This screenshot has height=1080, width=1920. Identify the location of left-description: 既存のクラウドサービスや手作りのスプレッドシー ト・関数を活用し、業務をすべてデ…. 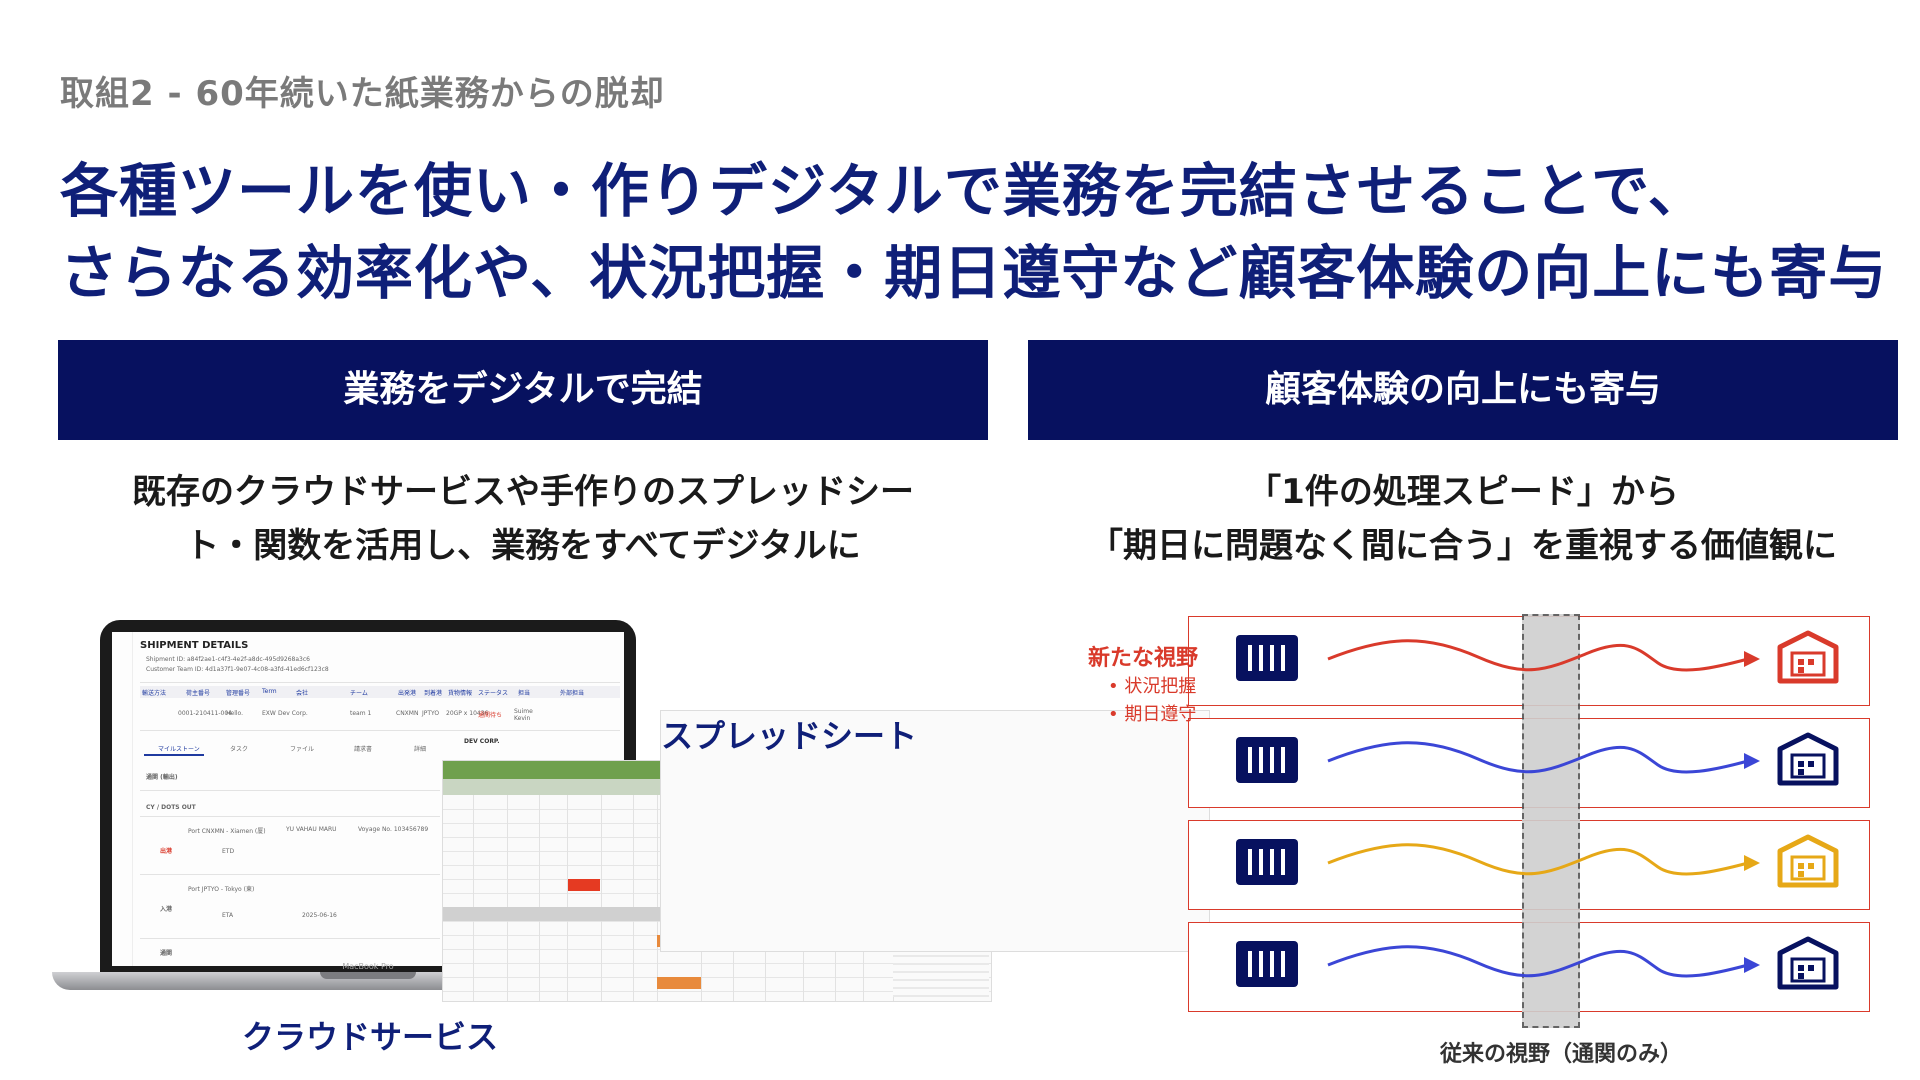
(523, 519).